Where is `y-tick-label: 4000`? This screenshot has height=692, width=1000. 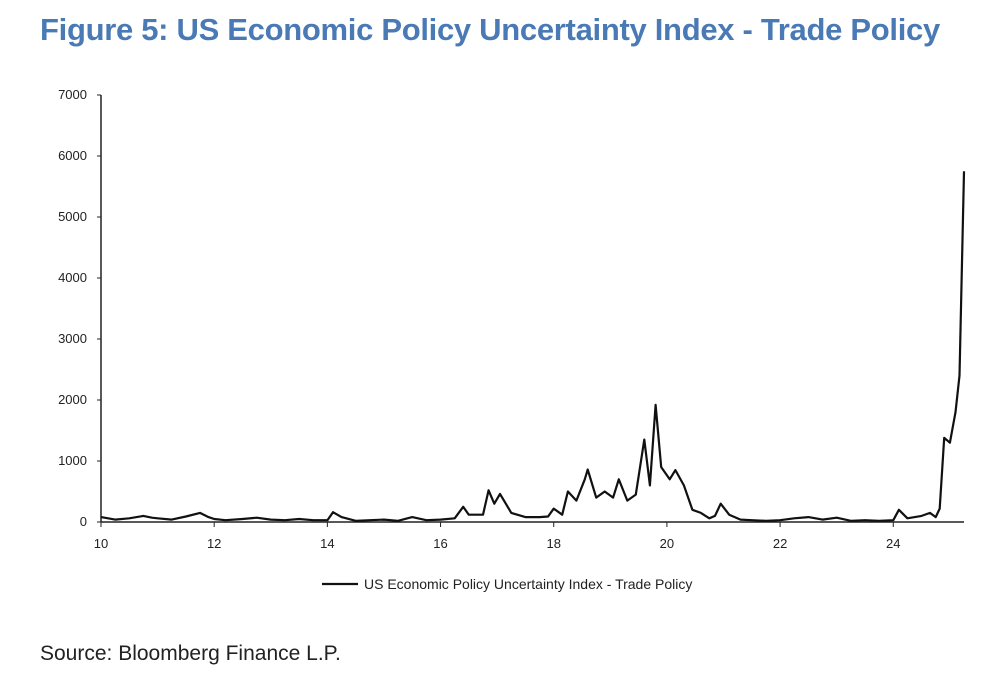 y-tick-label: 4000 is located at coordinates (72, 277).